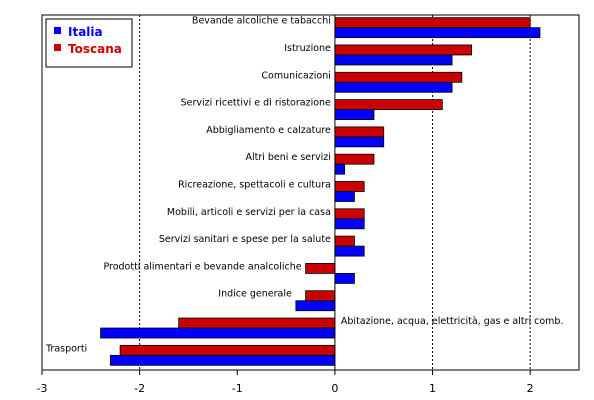 The width and height of the screenshot is (594, 400). Describe the element at coordinates (307, 48) in the screenshot. I see `category-label: Istruzione` at that location.